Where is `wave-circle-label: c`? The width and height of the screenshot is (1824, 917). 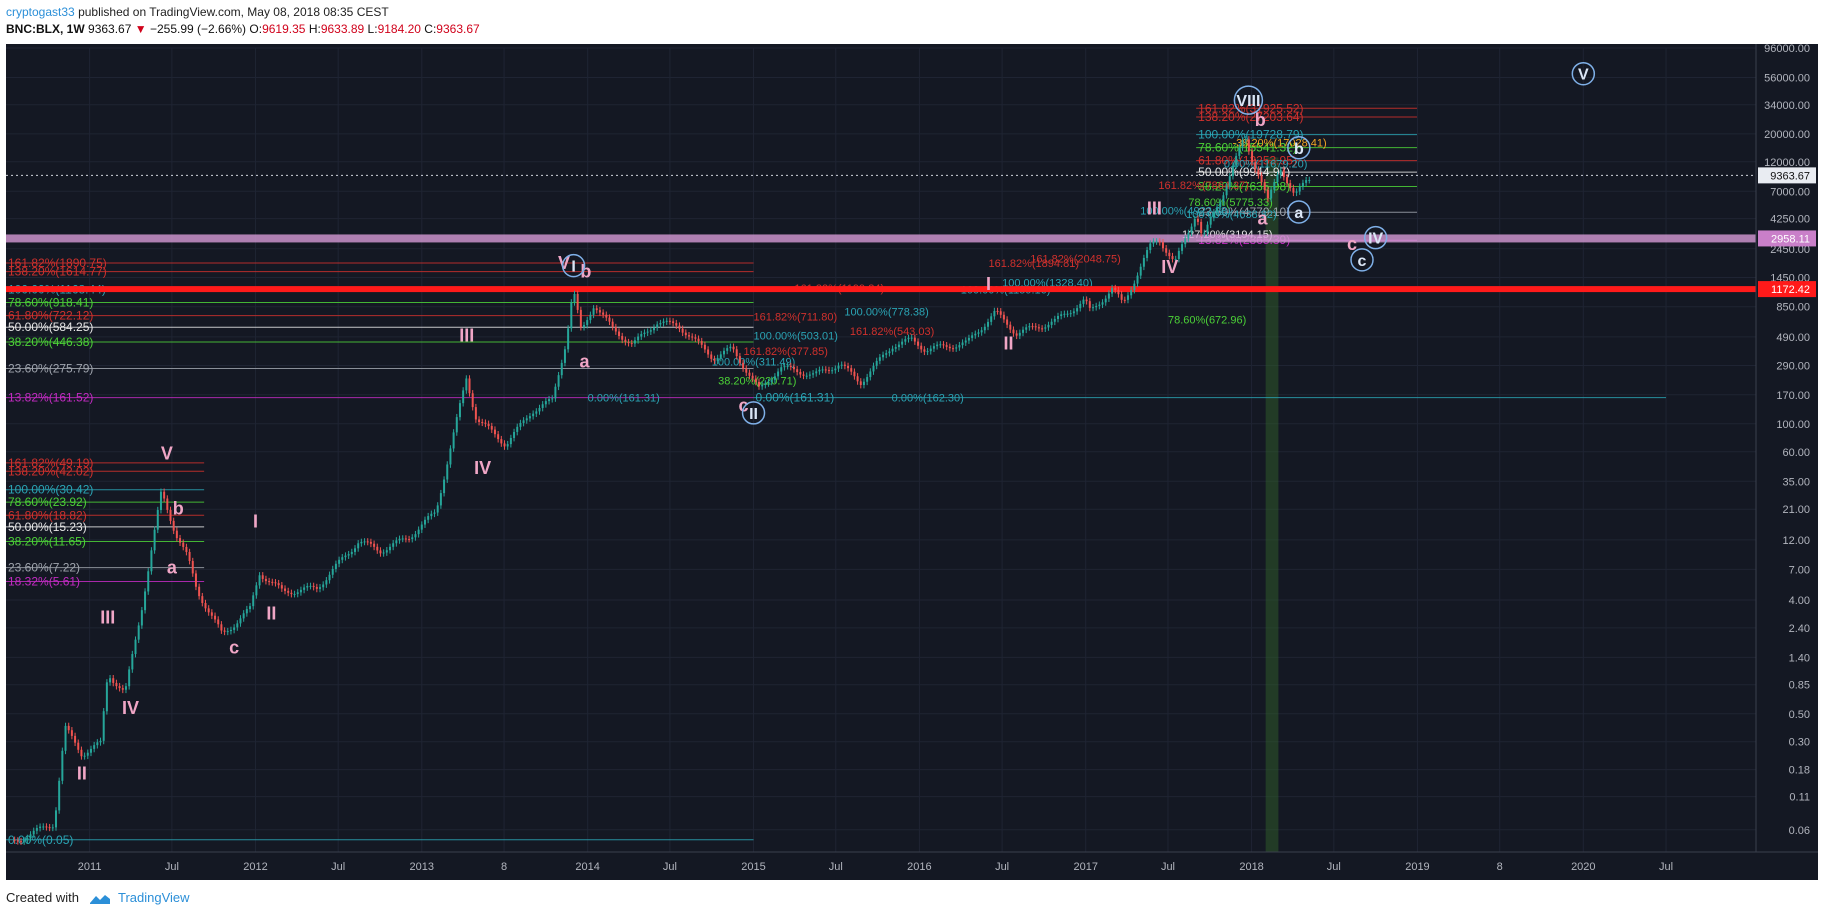 wave-circle-label: c is located at coordinates (1362, 261).